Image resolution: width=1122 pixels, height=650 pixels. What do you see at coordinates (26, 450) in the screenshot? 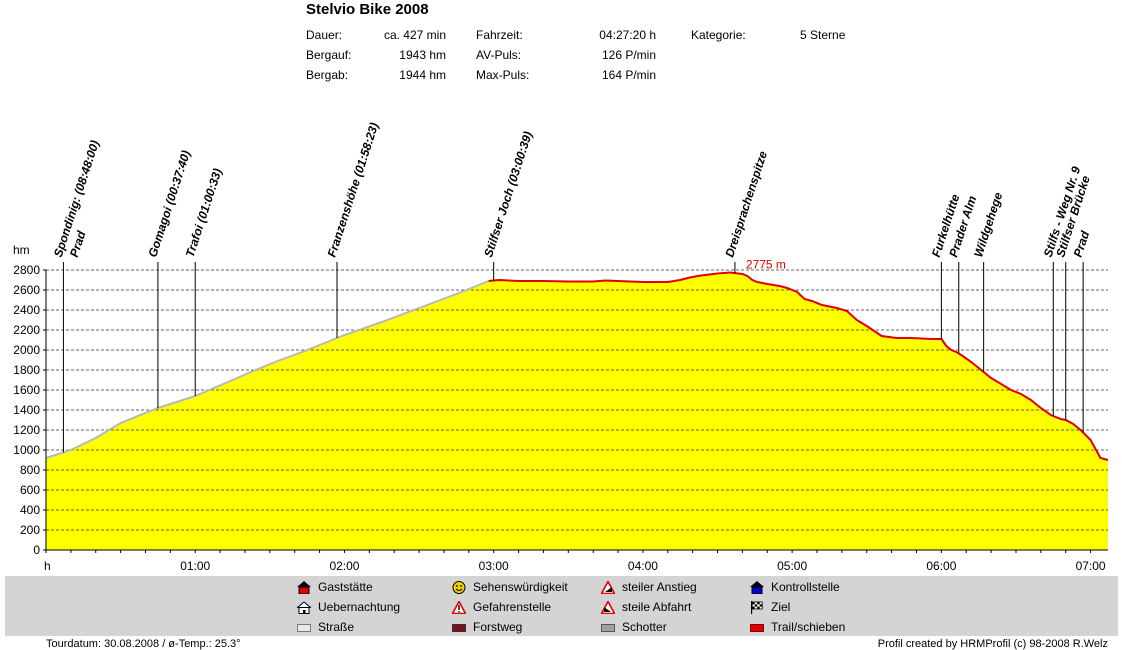
I see `y-tick-label: 1000` at bounding box center [26, 450].